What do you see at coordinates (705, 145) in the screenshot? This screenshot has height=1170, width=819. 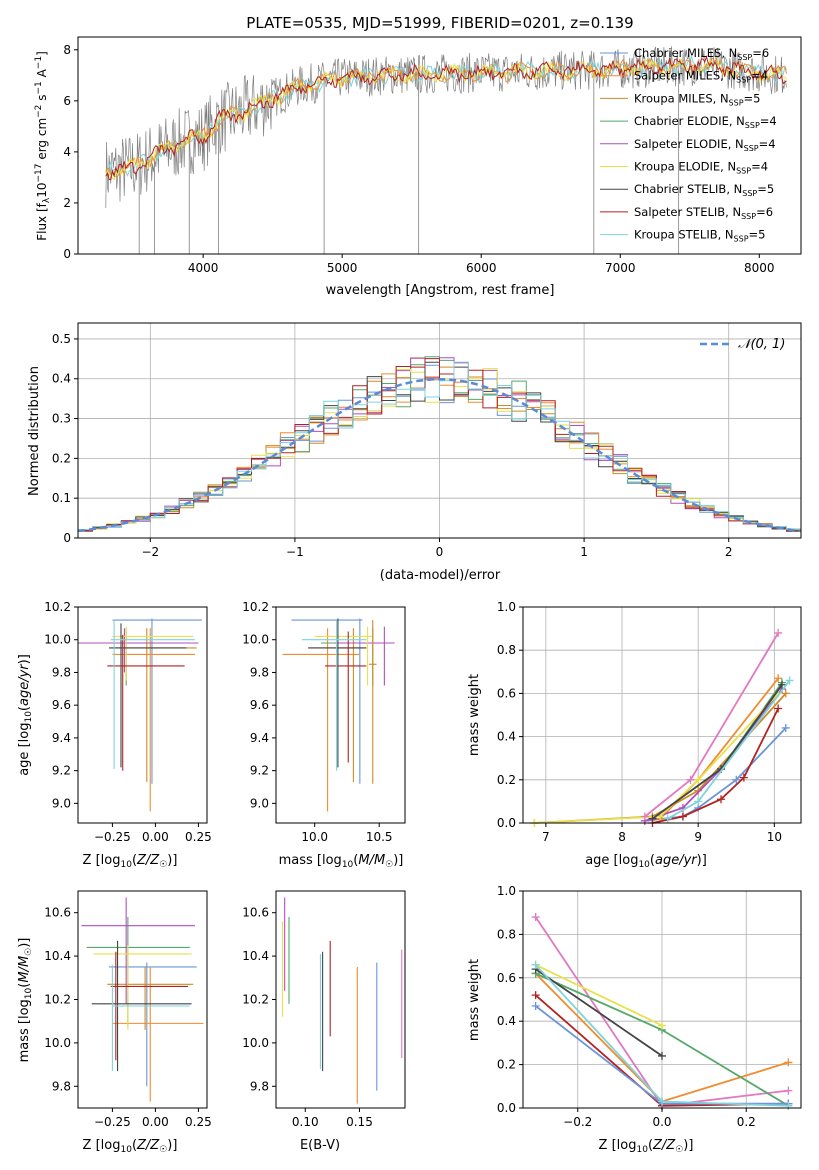 I see `legend-entry-label: Salpeter ELODIE, NSSP=4` at bounding box center [705, 145].